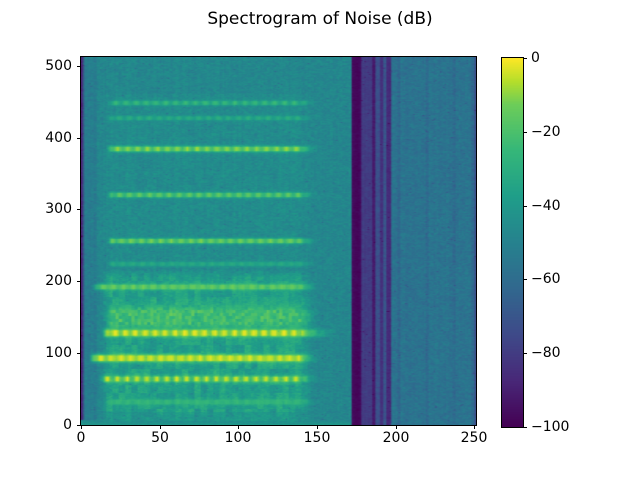 The height and width of the screenshot is (480, 640). Describe the element at coordinates (474, 438) in the screenshot. I see `x-tick-label: 250` at that location.